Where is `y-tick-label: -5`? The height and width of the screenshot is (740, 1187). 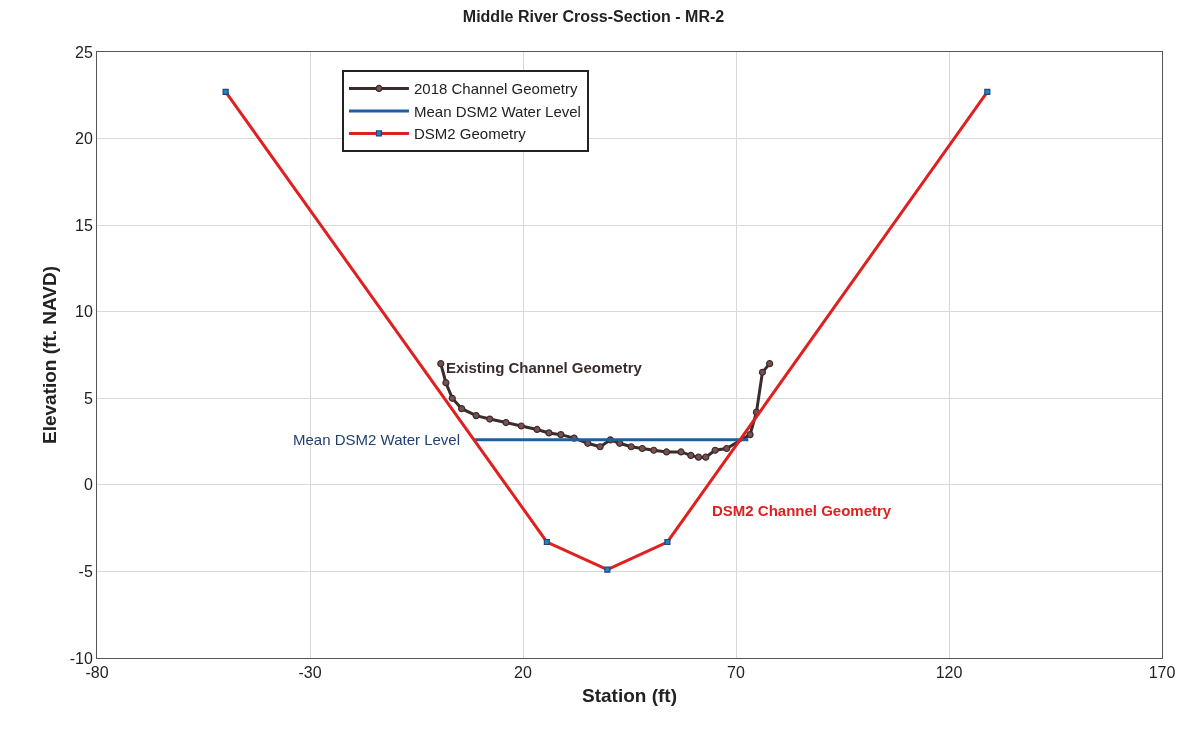 y-tick-label: -5 is located at coordinates (85, 572).